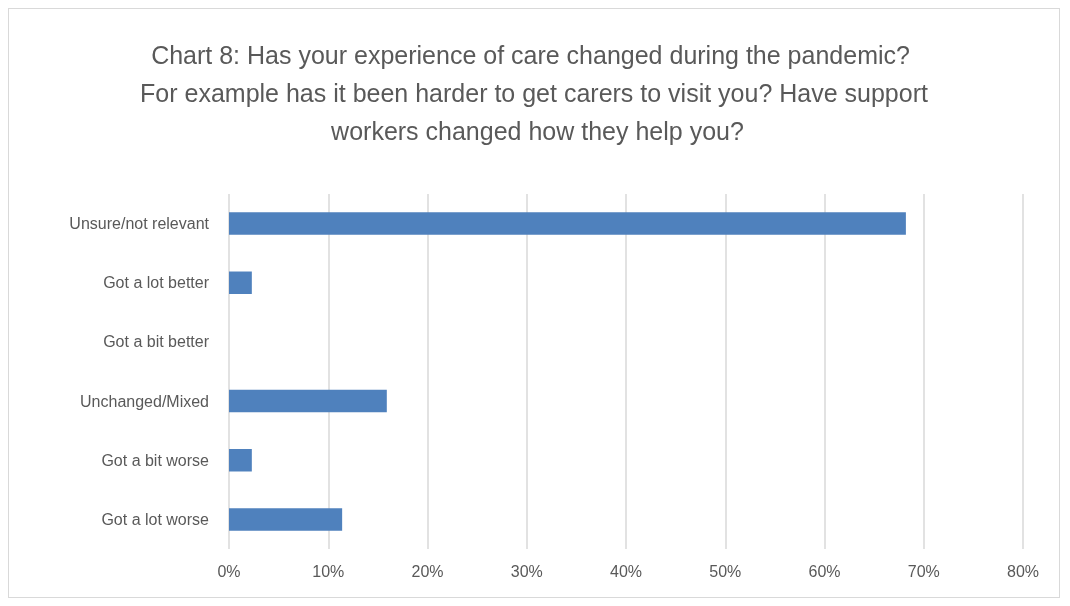  What do you see at coordinates (155, 460) in the screenshot?
I see `y-tick-label: Got a bit worse` at bounding box center [155, 460].